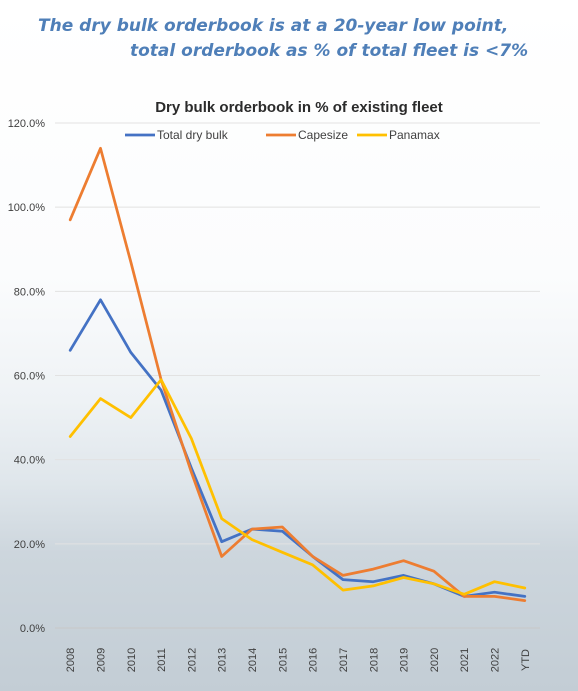 This screenshot has height=691, width=578. What do you see at coordinates (323, 135) in the screenshot?
I see `legend-label: Capesize` at bounding box center [323, 135].